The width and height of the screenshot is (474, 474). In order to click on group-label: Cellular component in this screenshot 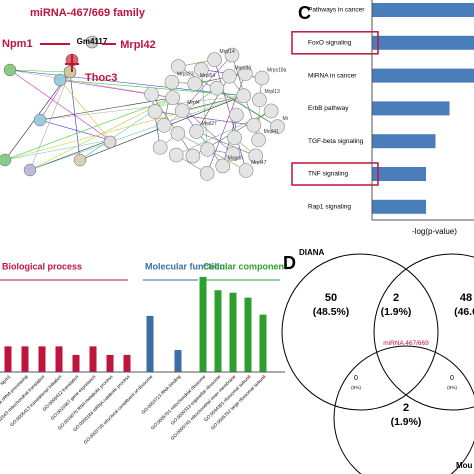, I will do `click(245, 266)`.